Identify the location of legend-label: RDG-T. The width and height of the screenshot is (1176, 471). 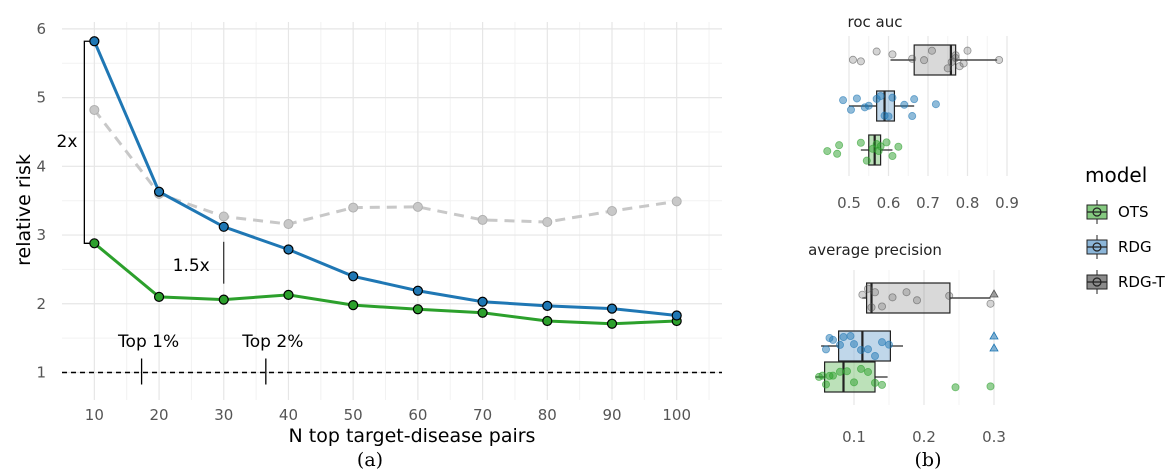
(1142, 282).